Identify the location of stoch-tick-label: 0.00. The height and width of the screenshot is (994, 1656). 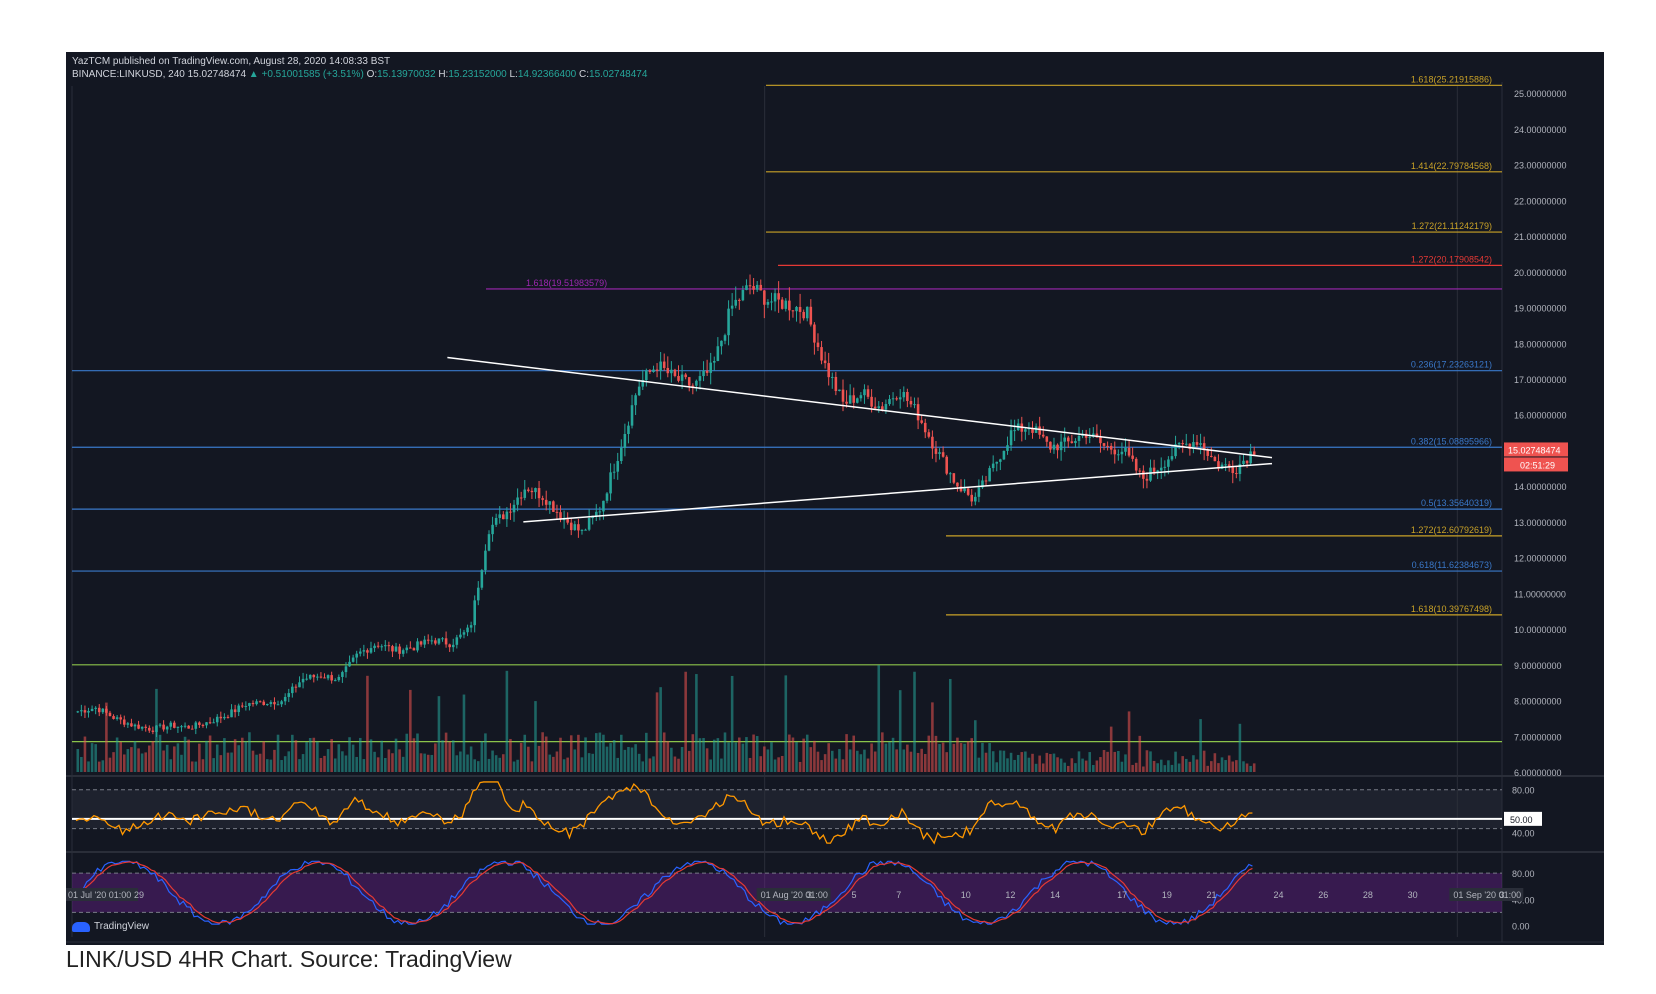
(1521, 926).